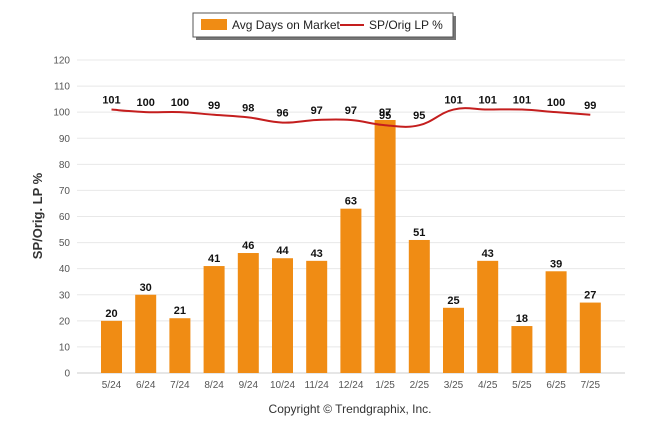  Describe the element at coordinates (454, 385) in the screenshot. I see `x-tick-label: 3/25` at that location.